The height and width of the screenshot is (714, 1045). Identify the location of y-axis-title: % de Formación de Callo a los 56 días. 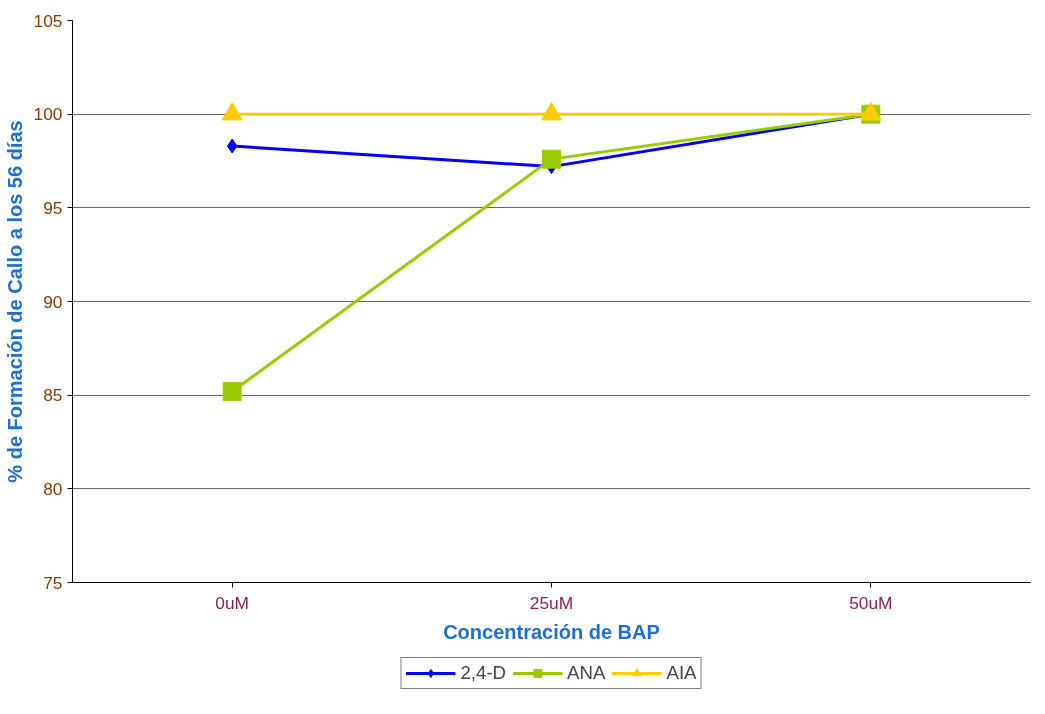
(14, 301).